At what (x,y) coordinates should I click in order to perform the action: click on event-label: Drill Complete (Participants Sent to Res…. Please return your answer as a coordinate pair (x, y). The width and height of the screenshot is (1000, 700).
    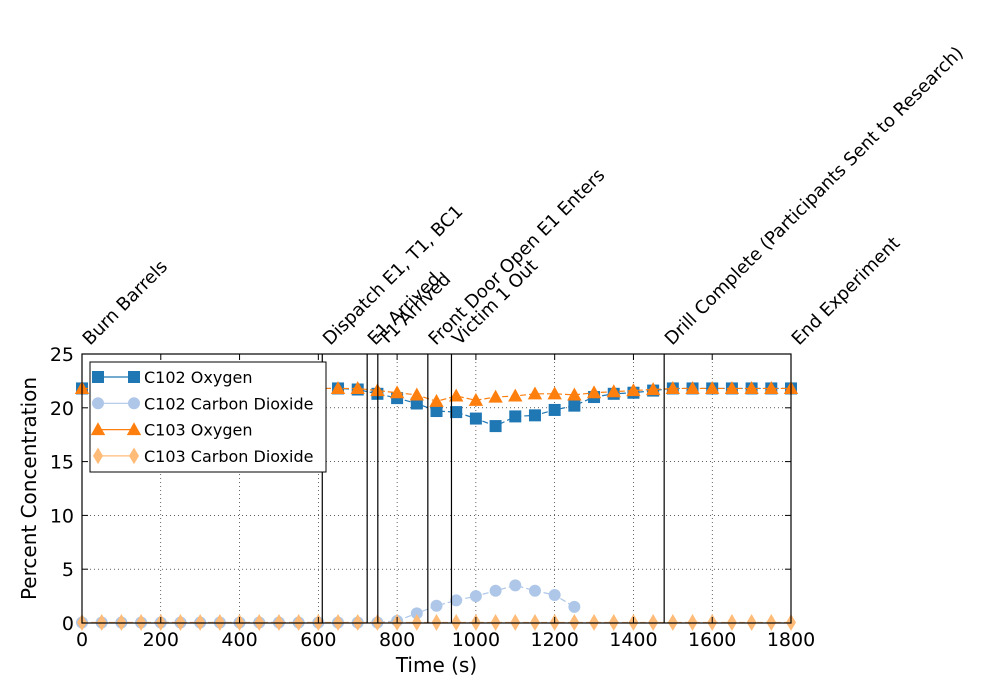
    Looking at the image, I should click on (814, 196).